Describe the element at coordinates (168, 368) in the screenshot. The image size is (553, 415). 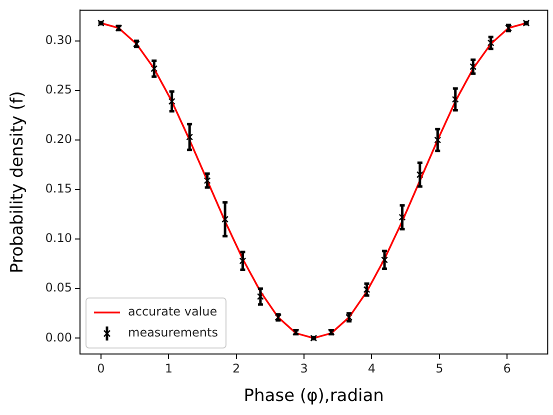
I see `x-tick-label: 1` at that location.